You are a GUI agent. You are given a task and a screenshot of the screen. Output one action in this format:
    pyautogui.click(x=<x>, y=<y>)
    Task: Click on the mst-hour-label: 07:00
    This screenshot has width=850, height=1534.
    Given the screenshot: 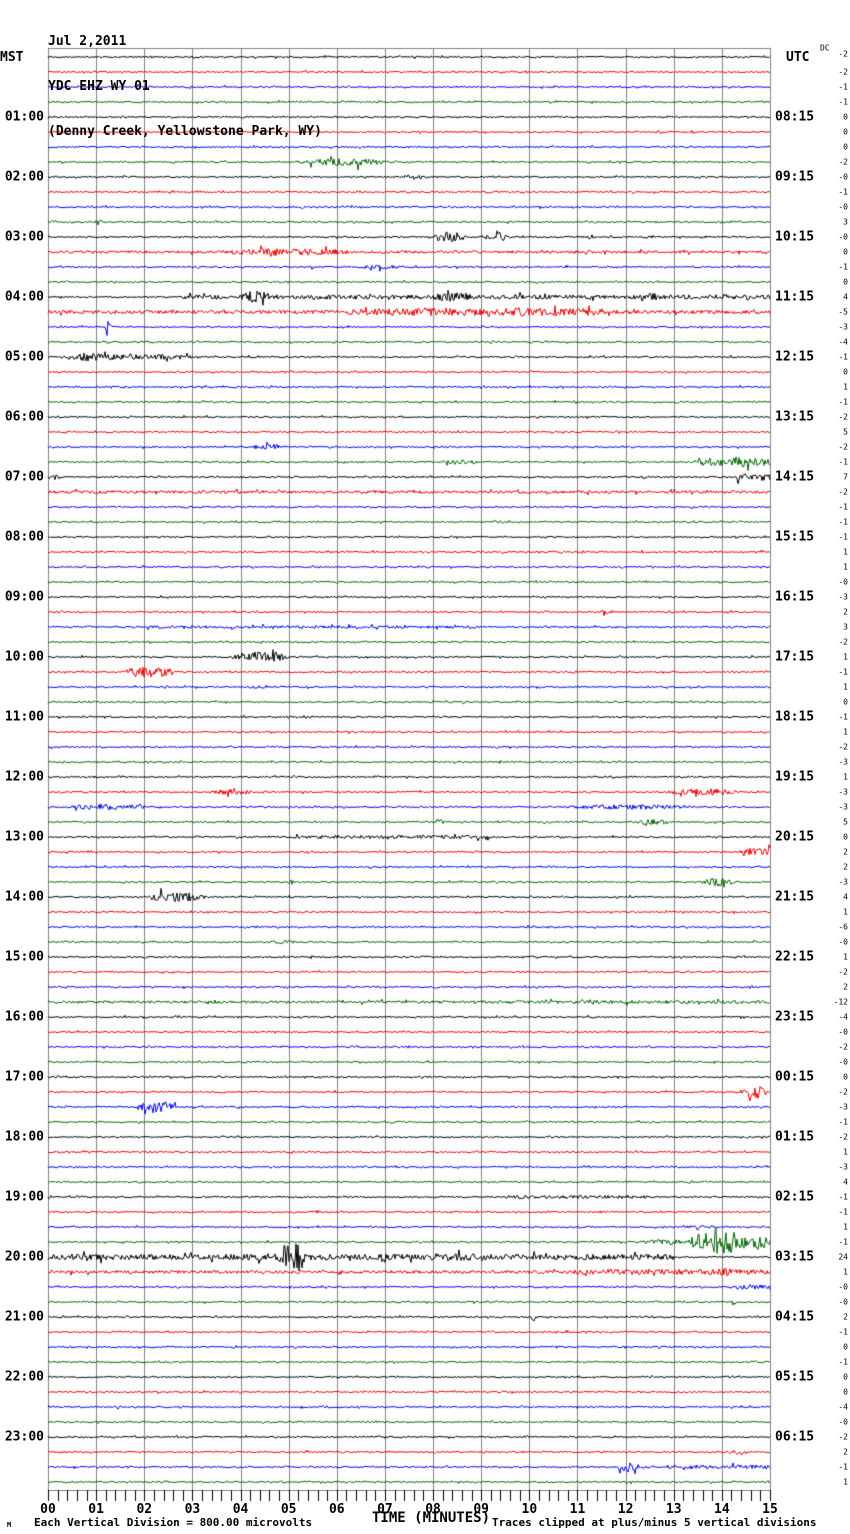 What is the action you would take?
    pyautogui.click(x=24, y=477)
    